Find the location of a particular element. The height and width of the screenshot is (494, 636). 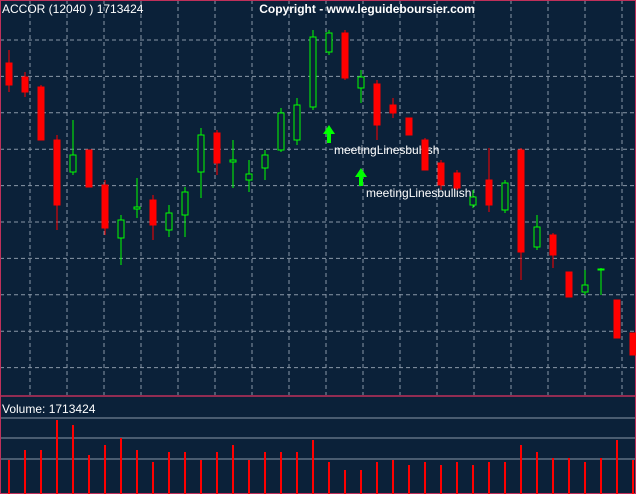

volume-label: Volume: 1713424 is located at coordinates (49, 409).